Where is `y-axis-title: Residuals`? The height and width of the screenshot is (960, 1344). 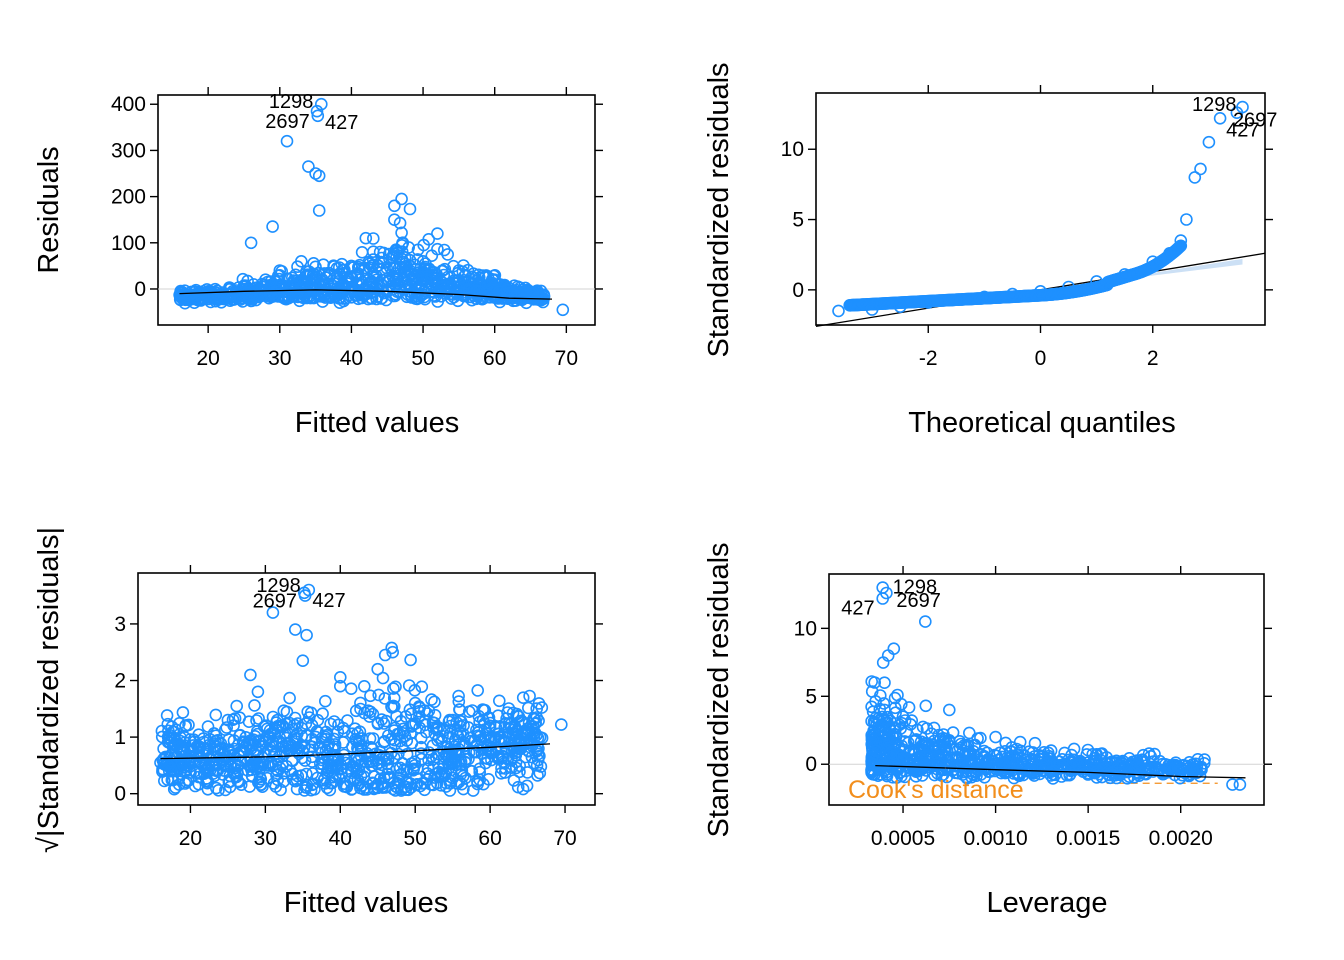 y-axis-title: Residuals is located at coordinates (49, 209).